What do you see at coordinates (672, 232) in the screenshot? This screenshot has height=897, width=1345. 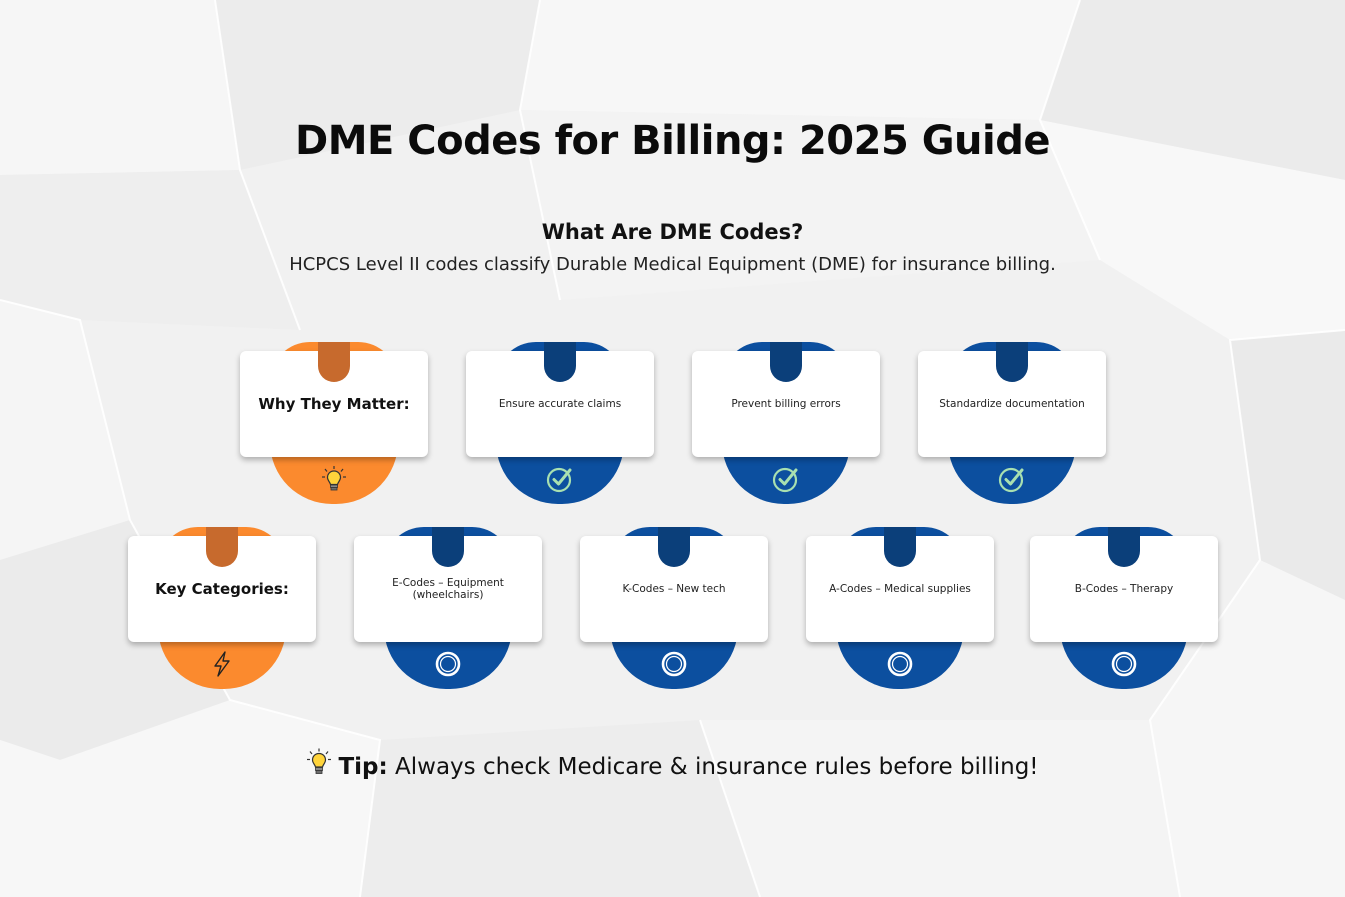 I see `section-subtitle: What Are DME Codes?` at bounding box center [672, 232].